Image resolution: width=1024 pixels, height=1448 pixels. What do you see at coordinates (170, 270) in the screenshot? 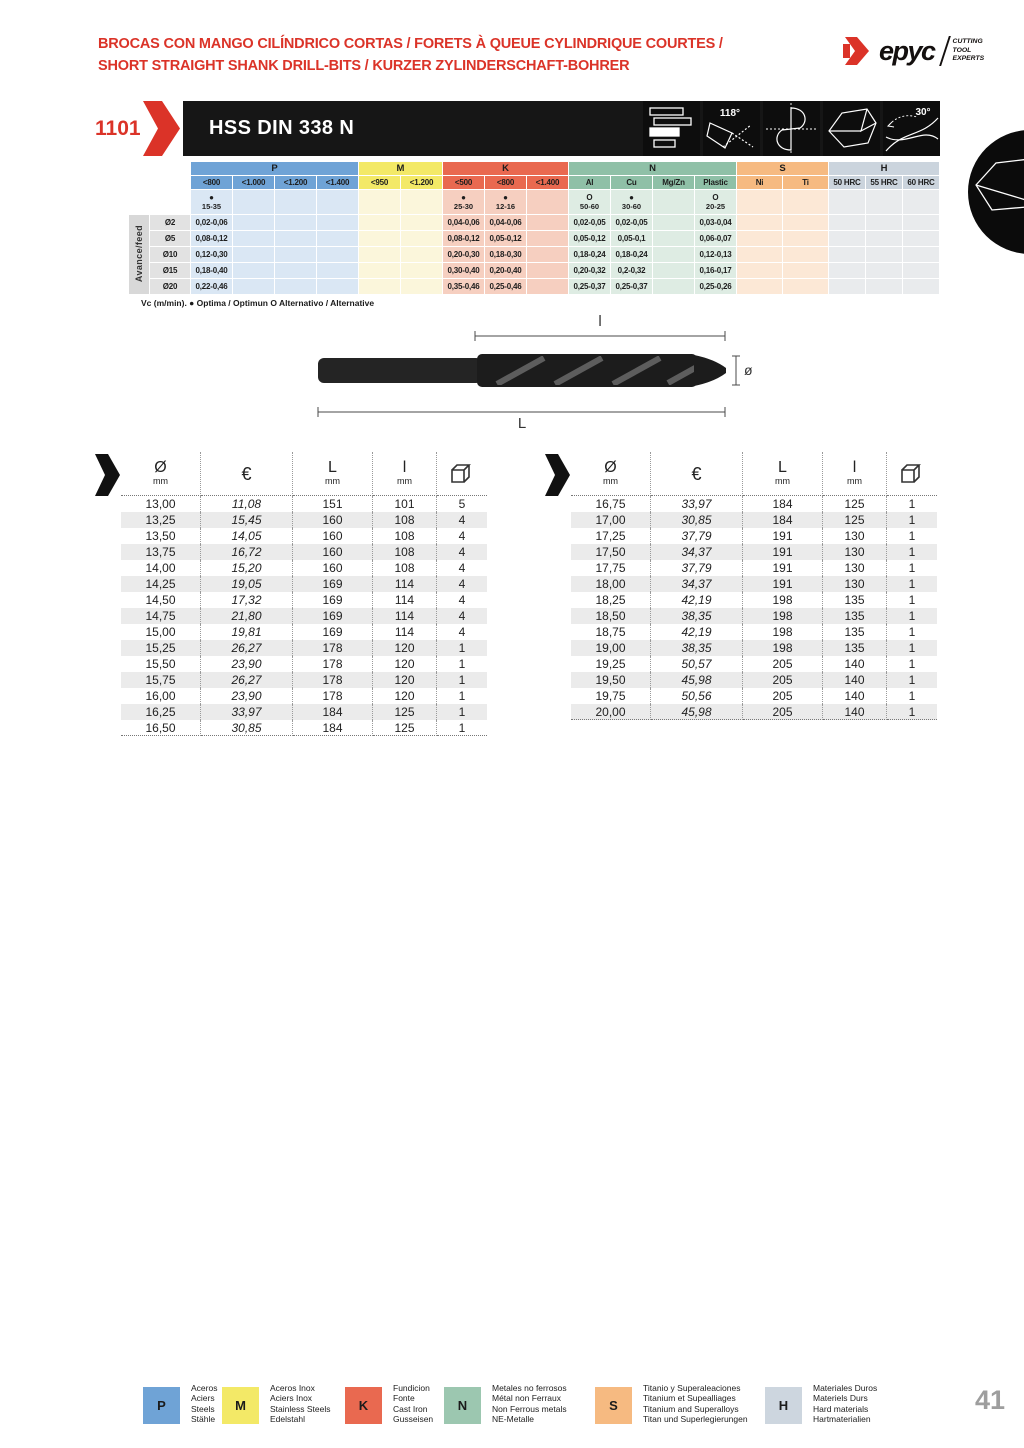
I see `feed-diameter-label: Ø15` at bounding box center [170, 270].